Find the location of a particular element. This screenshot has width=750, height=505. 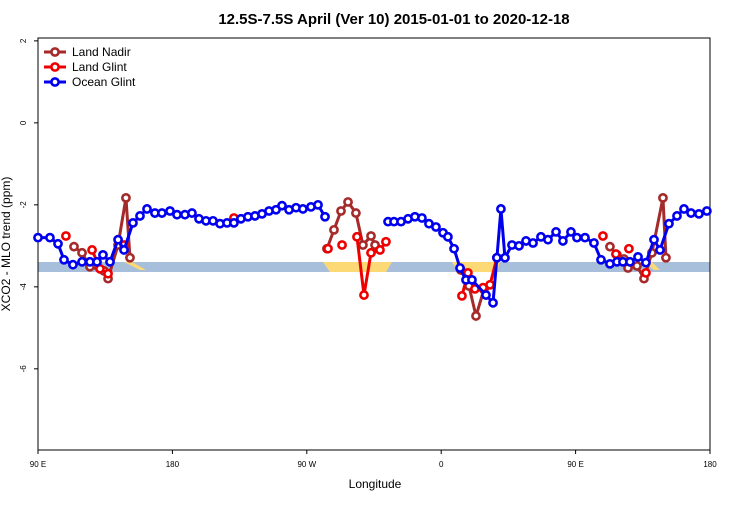

x-tick-label: 90 E is located at coordinates (575, 464).